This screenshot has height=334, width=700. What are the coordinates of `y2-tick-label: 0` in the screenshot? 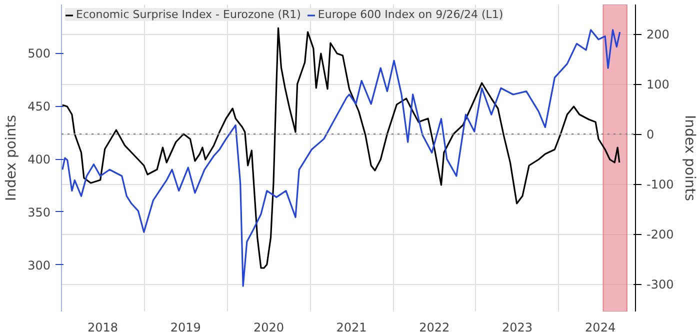 It's located at (650, 135).